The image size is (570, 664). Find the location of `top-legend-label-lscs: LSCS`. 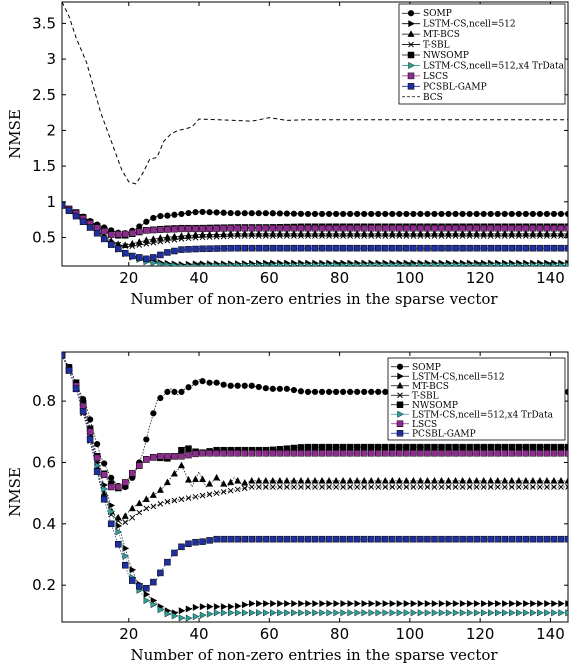

top-legend-label-lscs: LSCS is located at coordinates (435, 77).